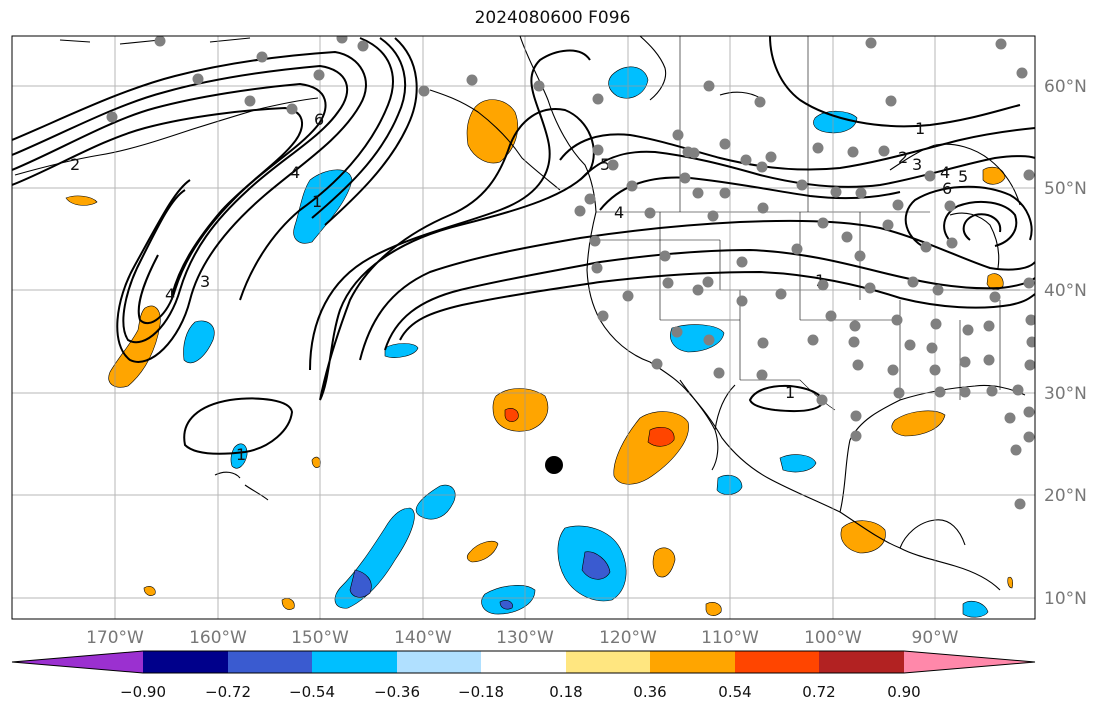  Describe the element at coordinates (734, 692) in the screenshot. I see `colorbar-tick-label: 0.54` at that location.